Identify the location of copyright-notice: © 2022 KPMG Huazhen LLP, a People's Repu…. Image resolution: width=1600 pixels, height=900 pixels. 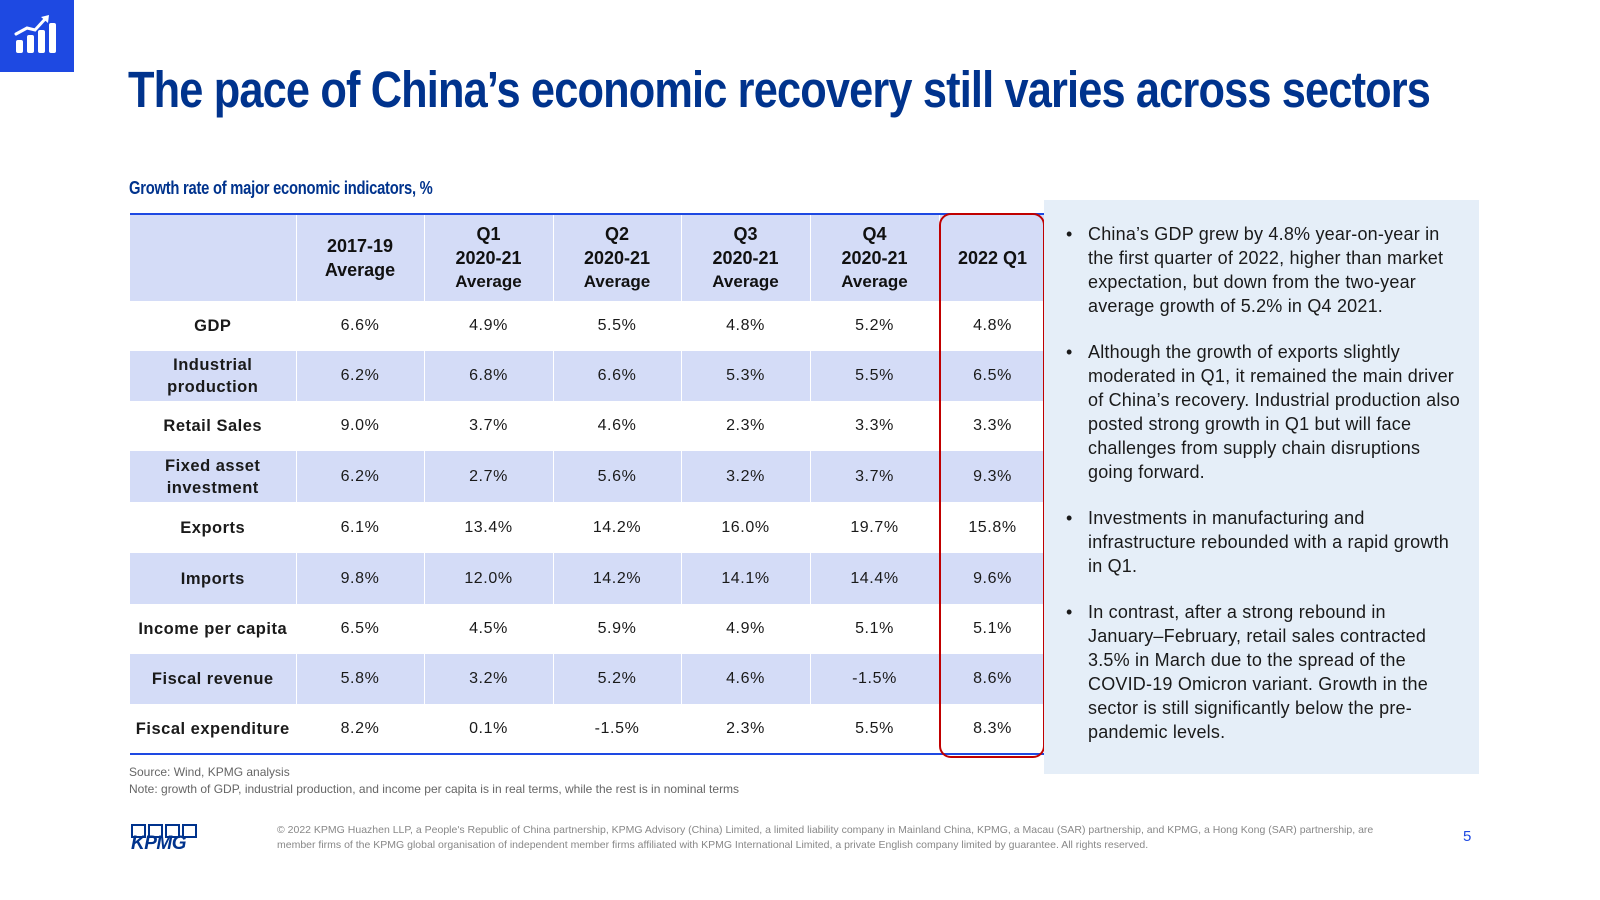
(825, 837).